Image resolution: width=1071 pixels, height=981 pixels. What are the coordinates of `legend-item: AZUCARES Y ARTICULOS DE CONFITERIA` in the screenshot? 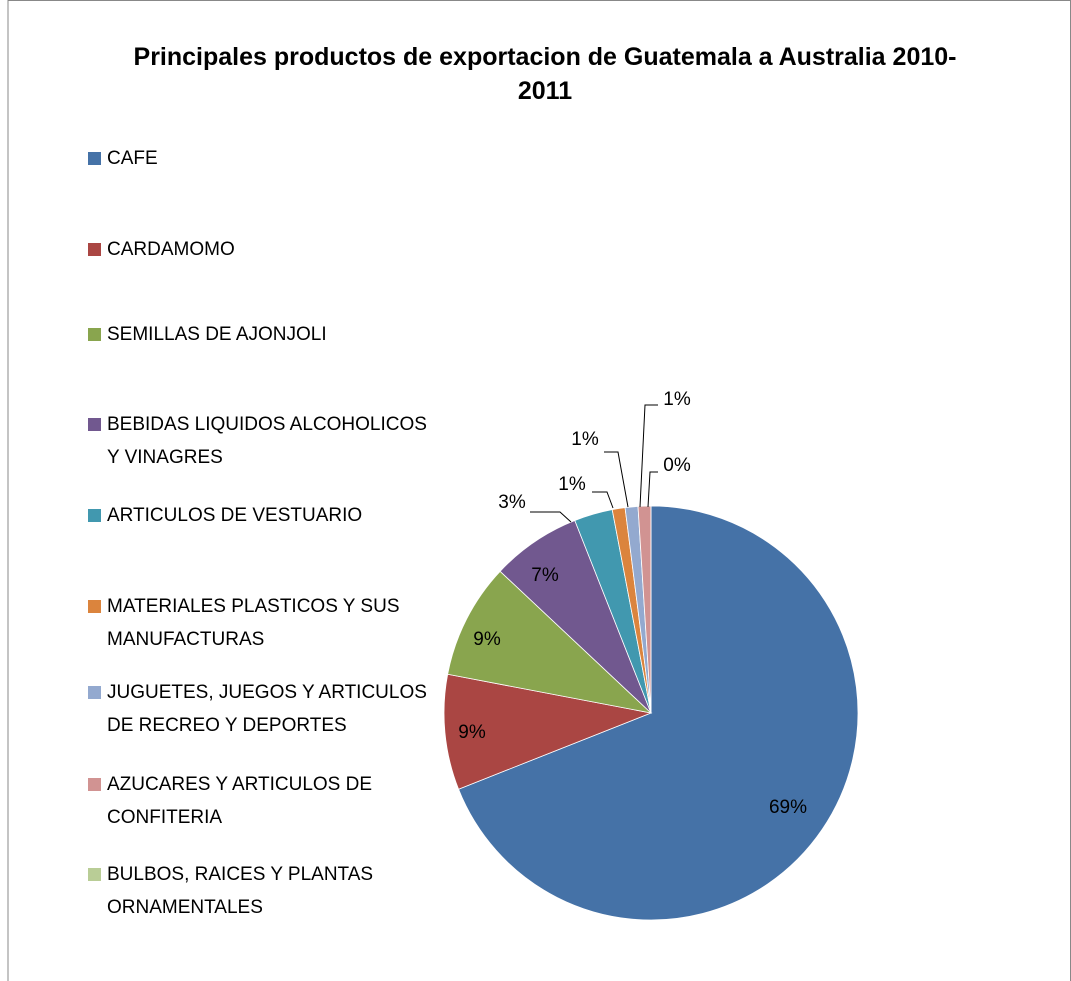 It's located at (260, 801).